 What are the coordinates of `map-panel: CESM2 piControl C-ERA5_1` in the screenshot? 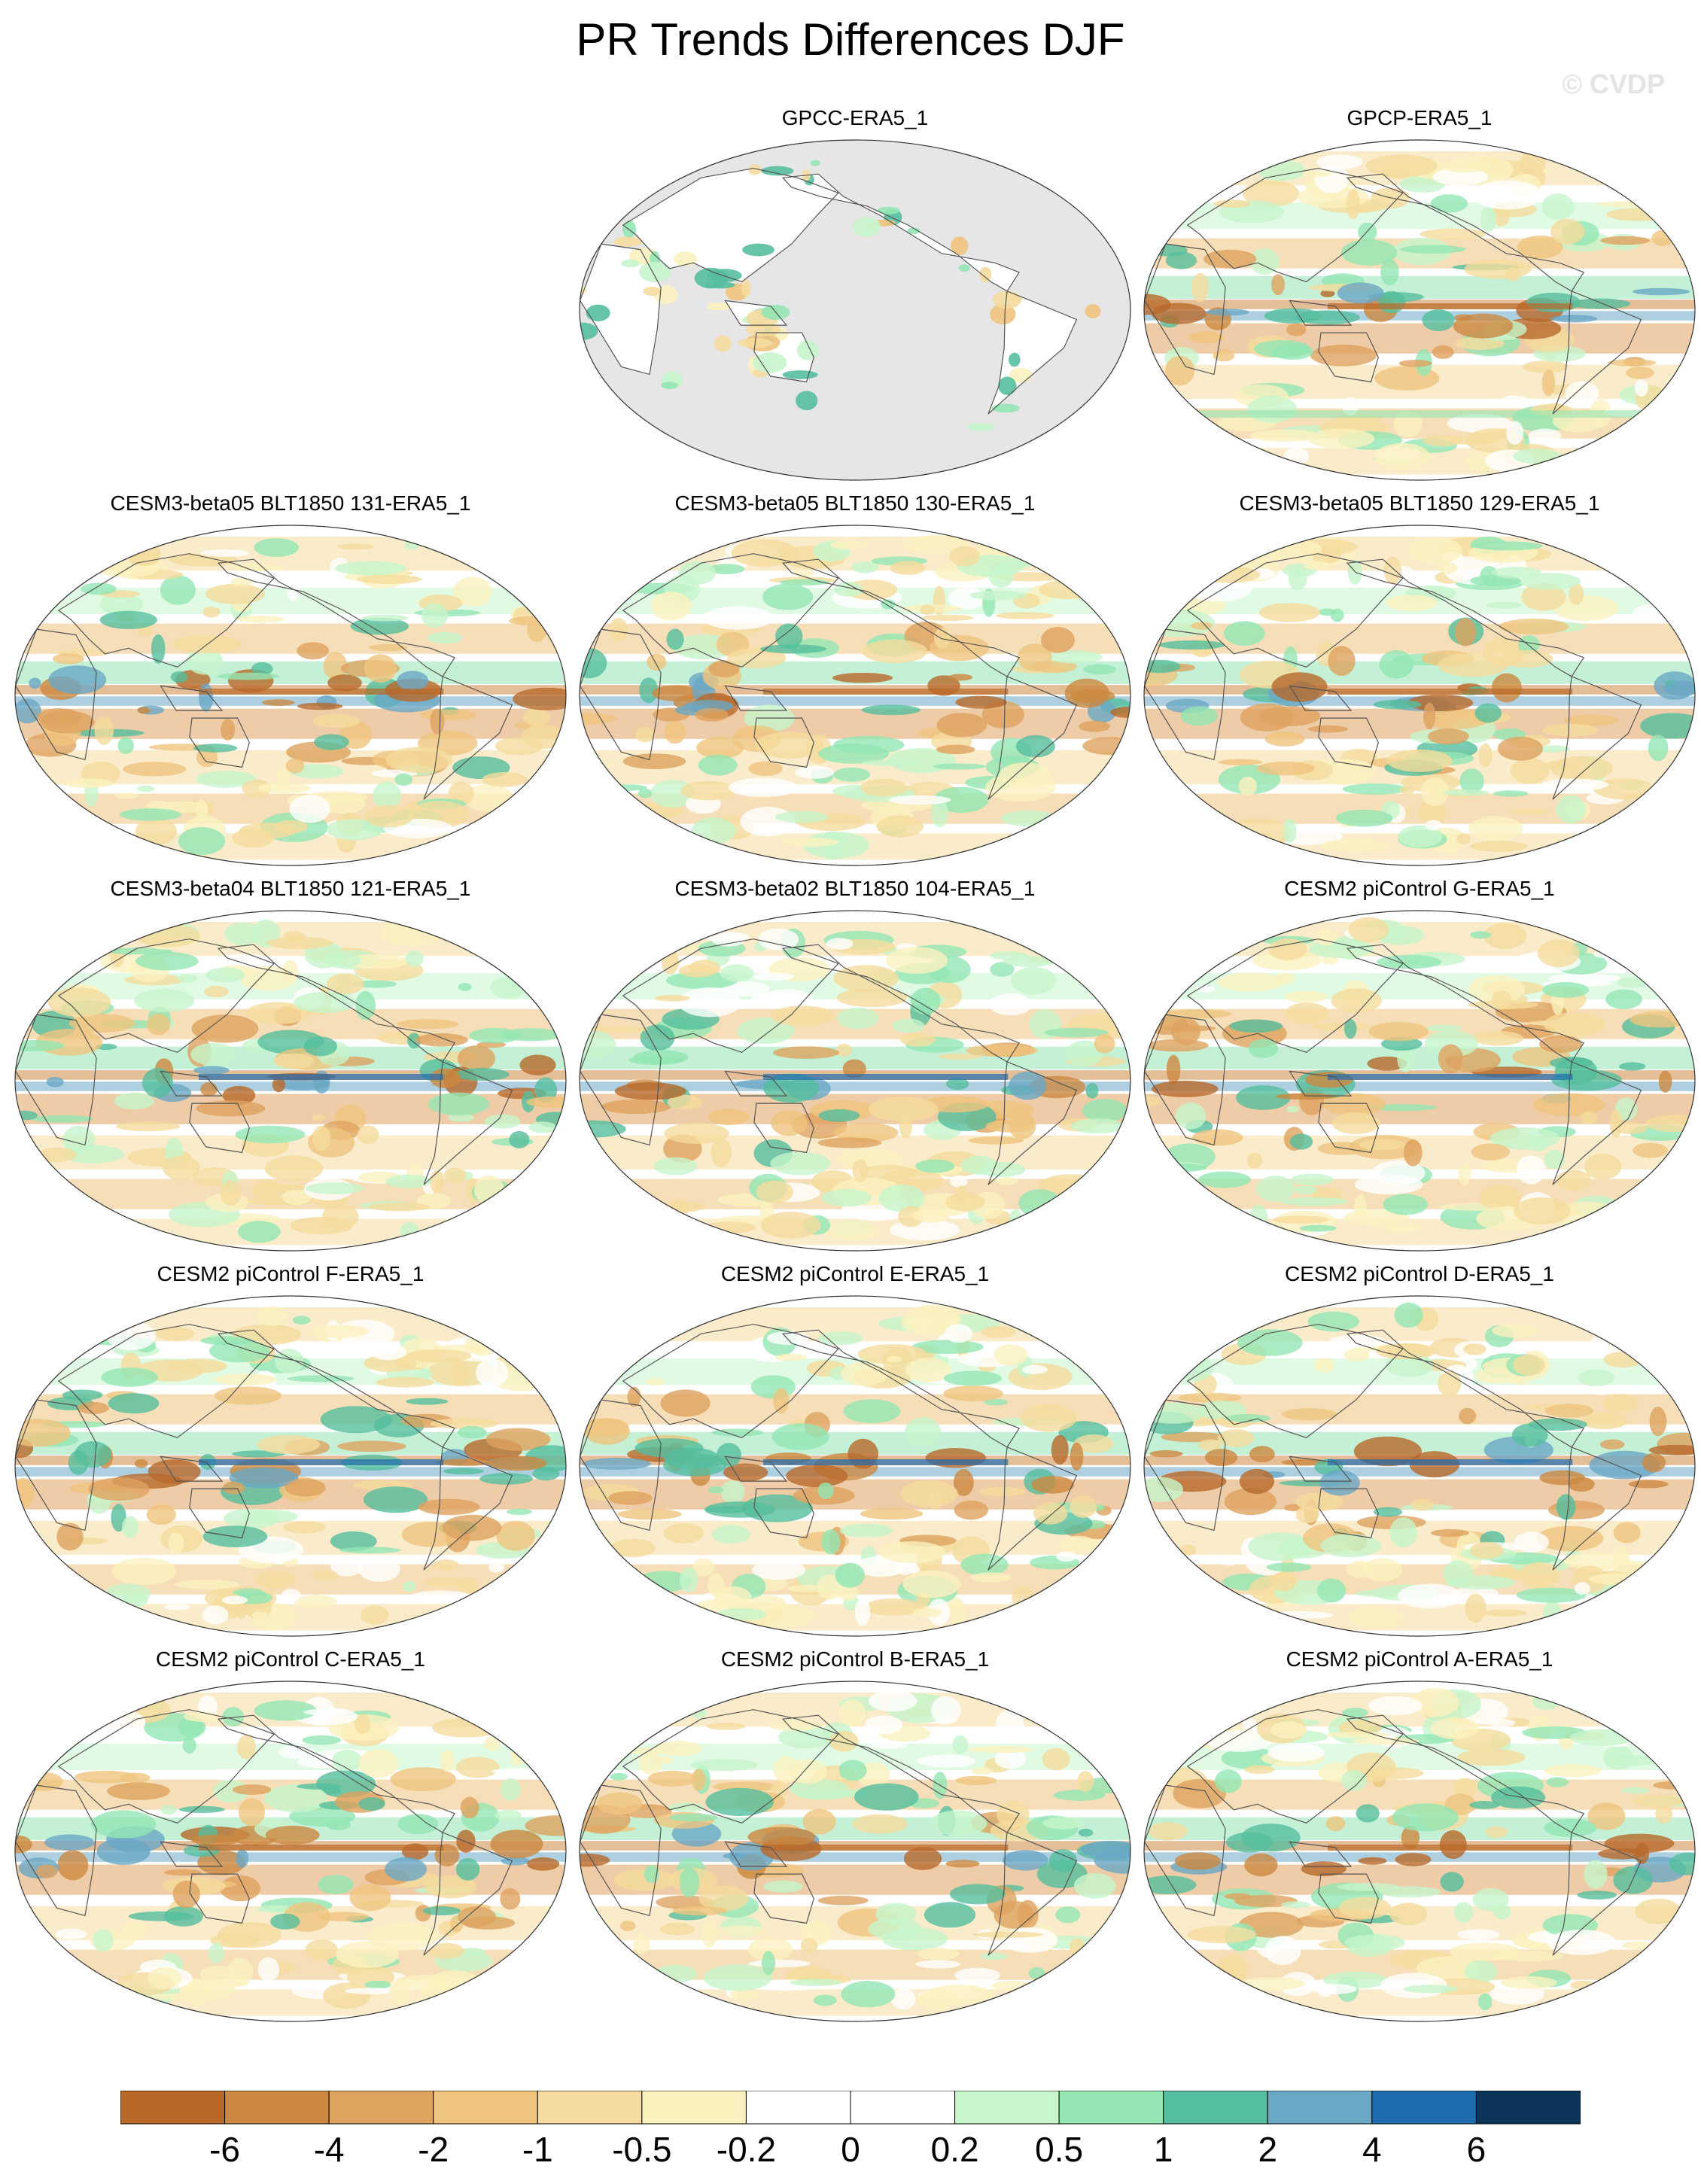 It's located at (290, 1835).